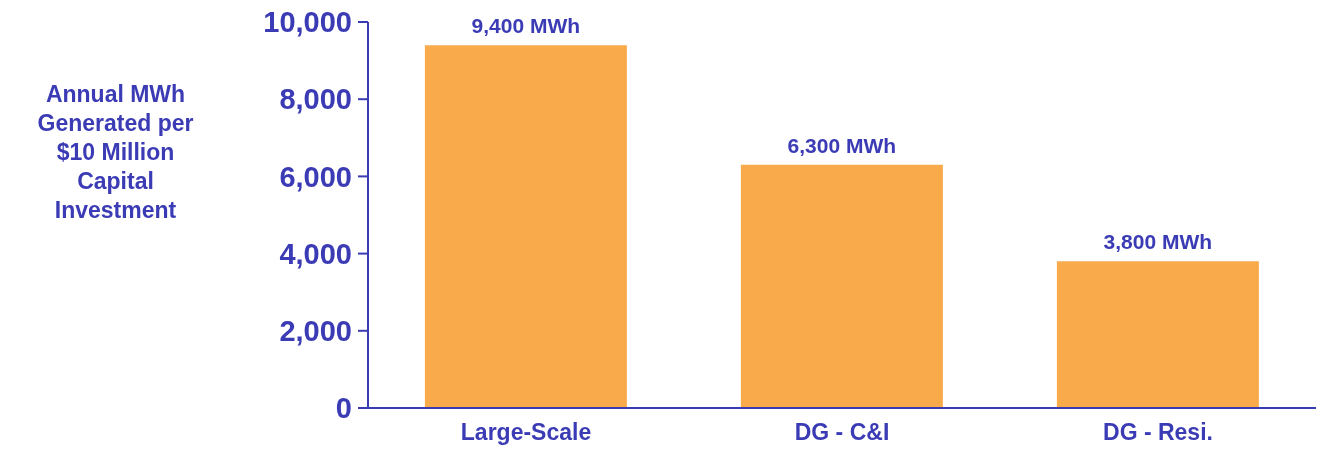 Image resolution: width=1324 pixels, height=464 pixels. Describe the element at coordinates (343, 408) in the screenshot. I see `y-tick-label: 0` at that location.